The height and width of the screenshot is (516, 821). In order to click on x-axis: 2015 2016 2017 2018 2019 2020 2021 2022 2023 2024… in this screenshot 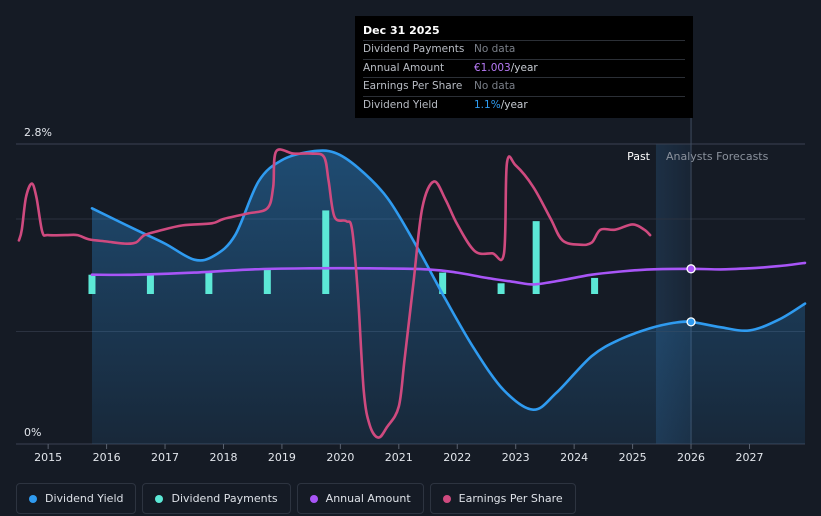, I will do `click(398, 454)`.